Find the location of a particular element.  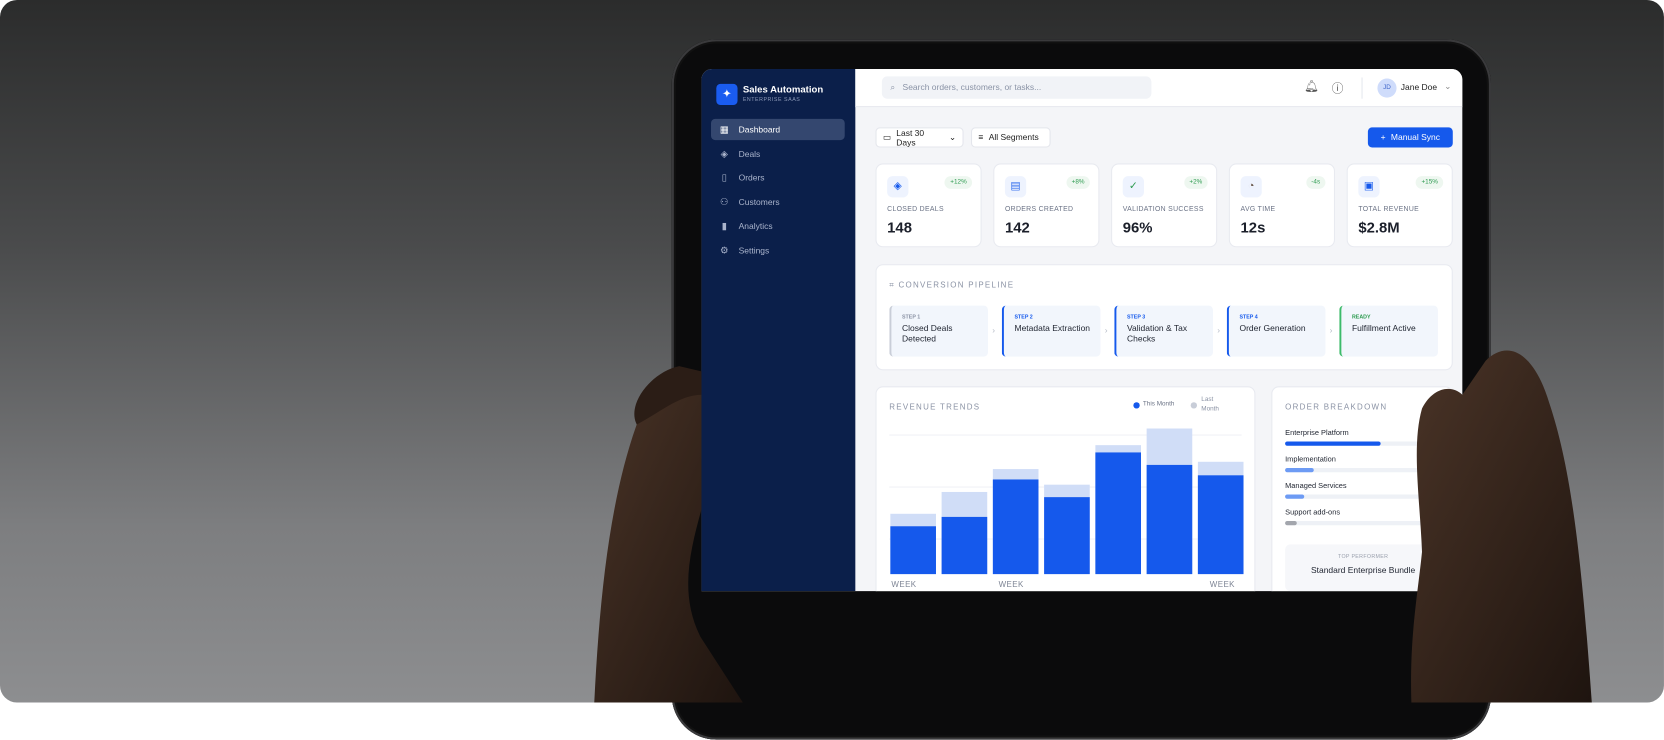

speedometer-icon: ◔ is located at coordinates (1251, 187).